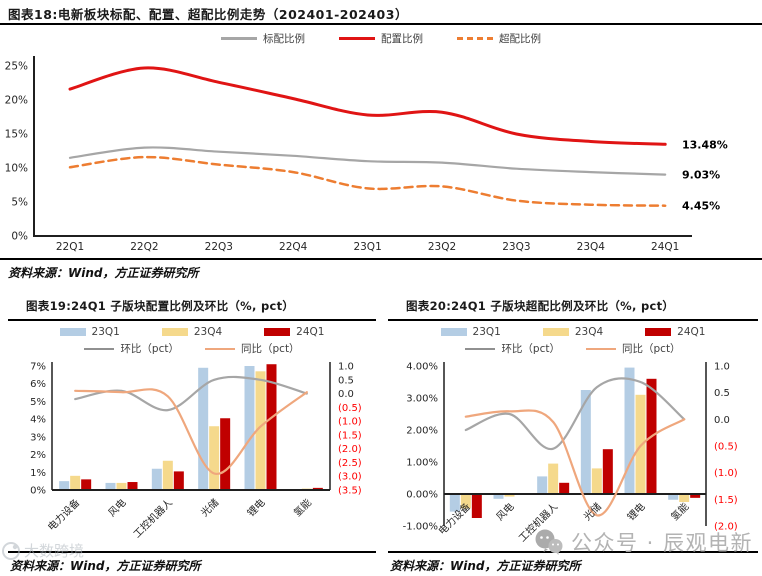 Image resolution: width=762 pixels, height=576 pixels. Describe the element at coordinates (422, 399) in the screenshot. I see `svg-text: 3.00%` at that location.